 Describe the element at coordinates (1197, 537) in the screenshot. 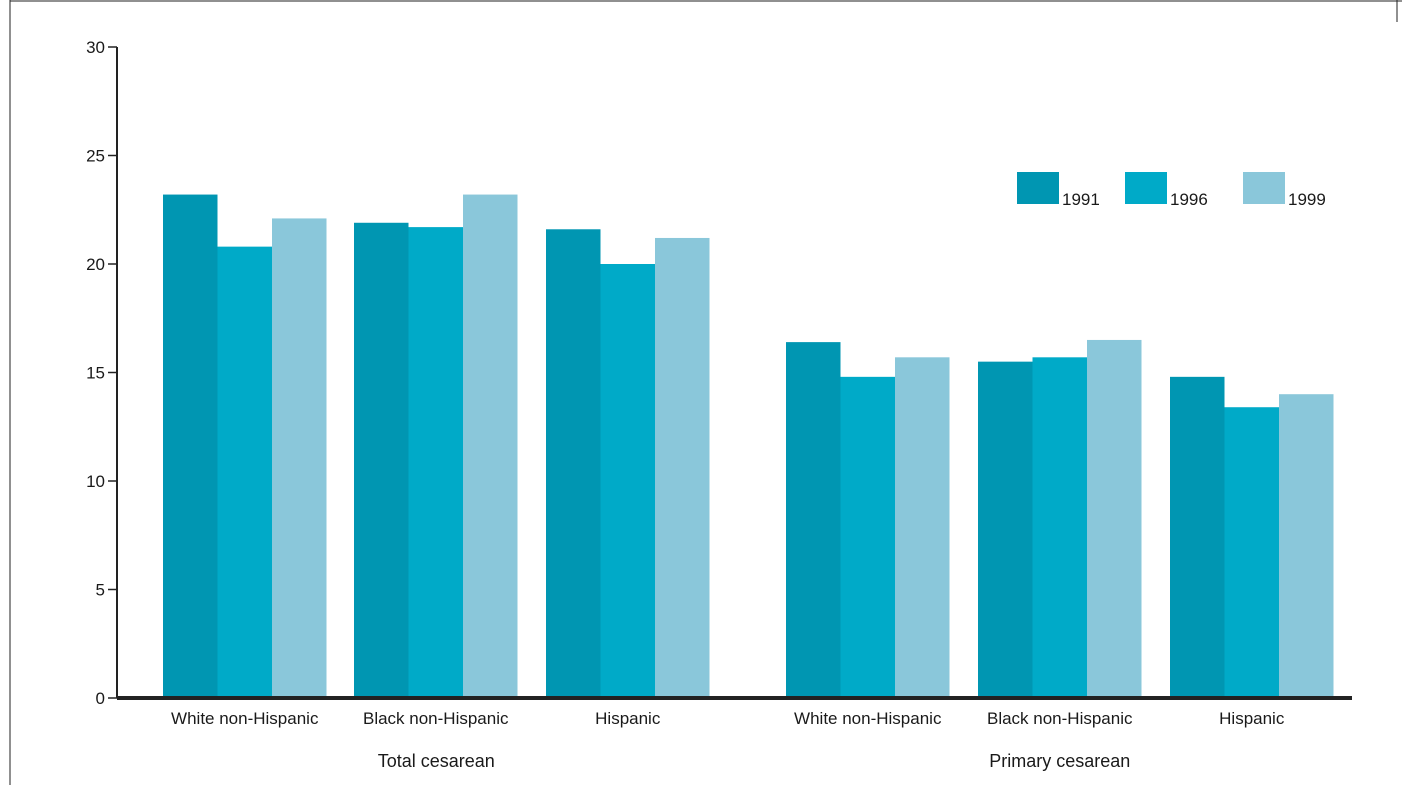

I see `bar-primary-cesarean-hispanic-1991` at that location.